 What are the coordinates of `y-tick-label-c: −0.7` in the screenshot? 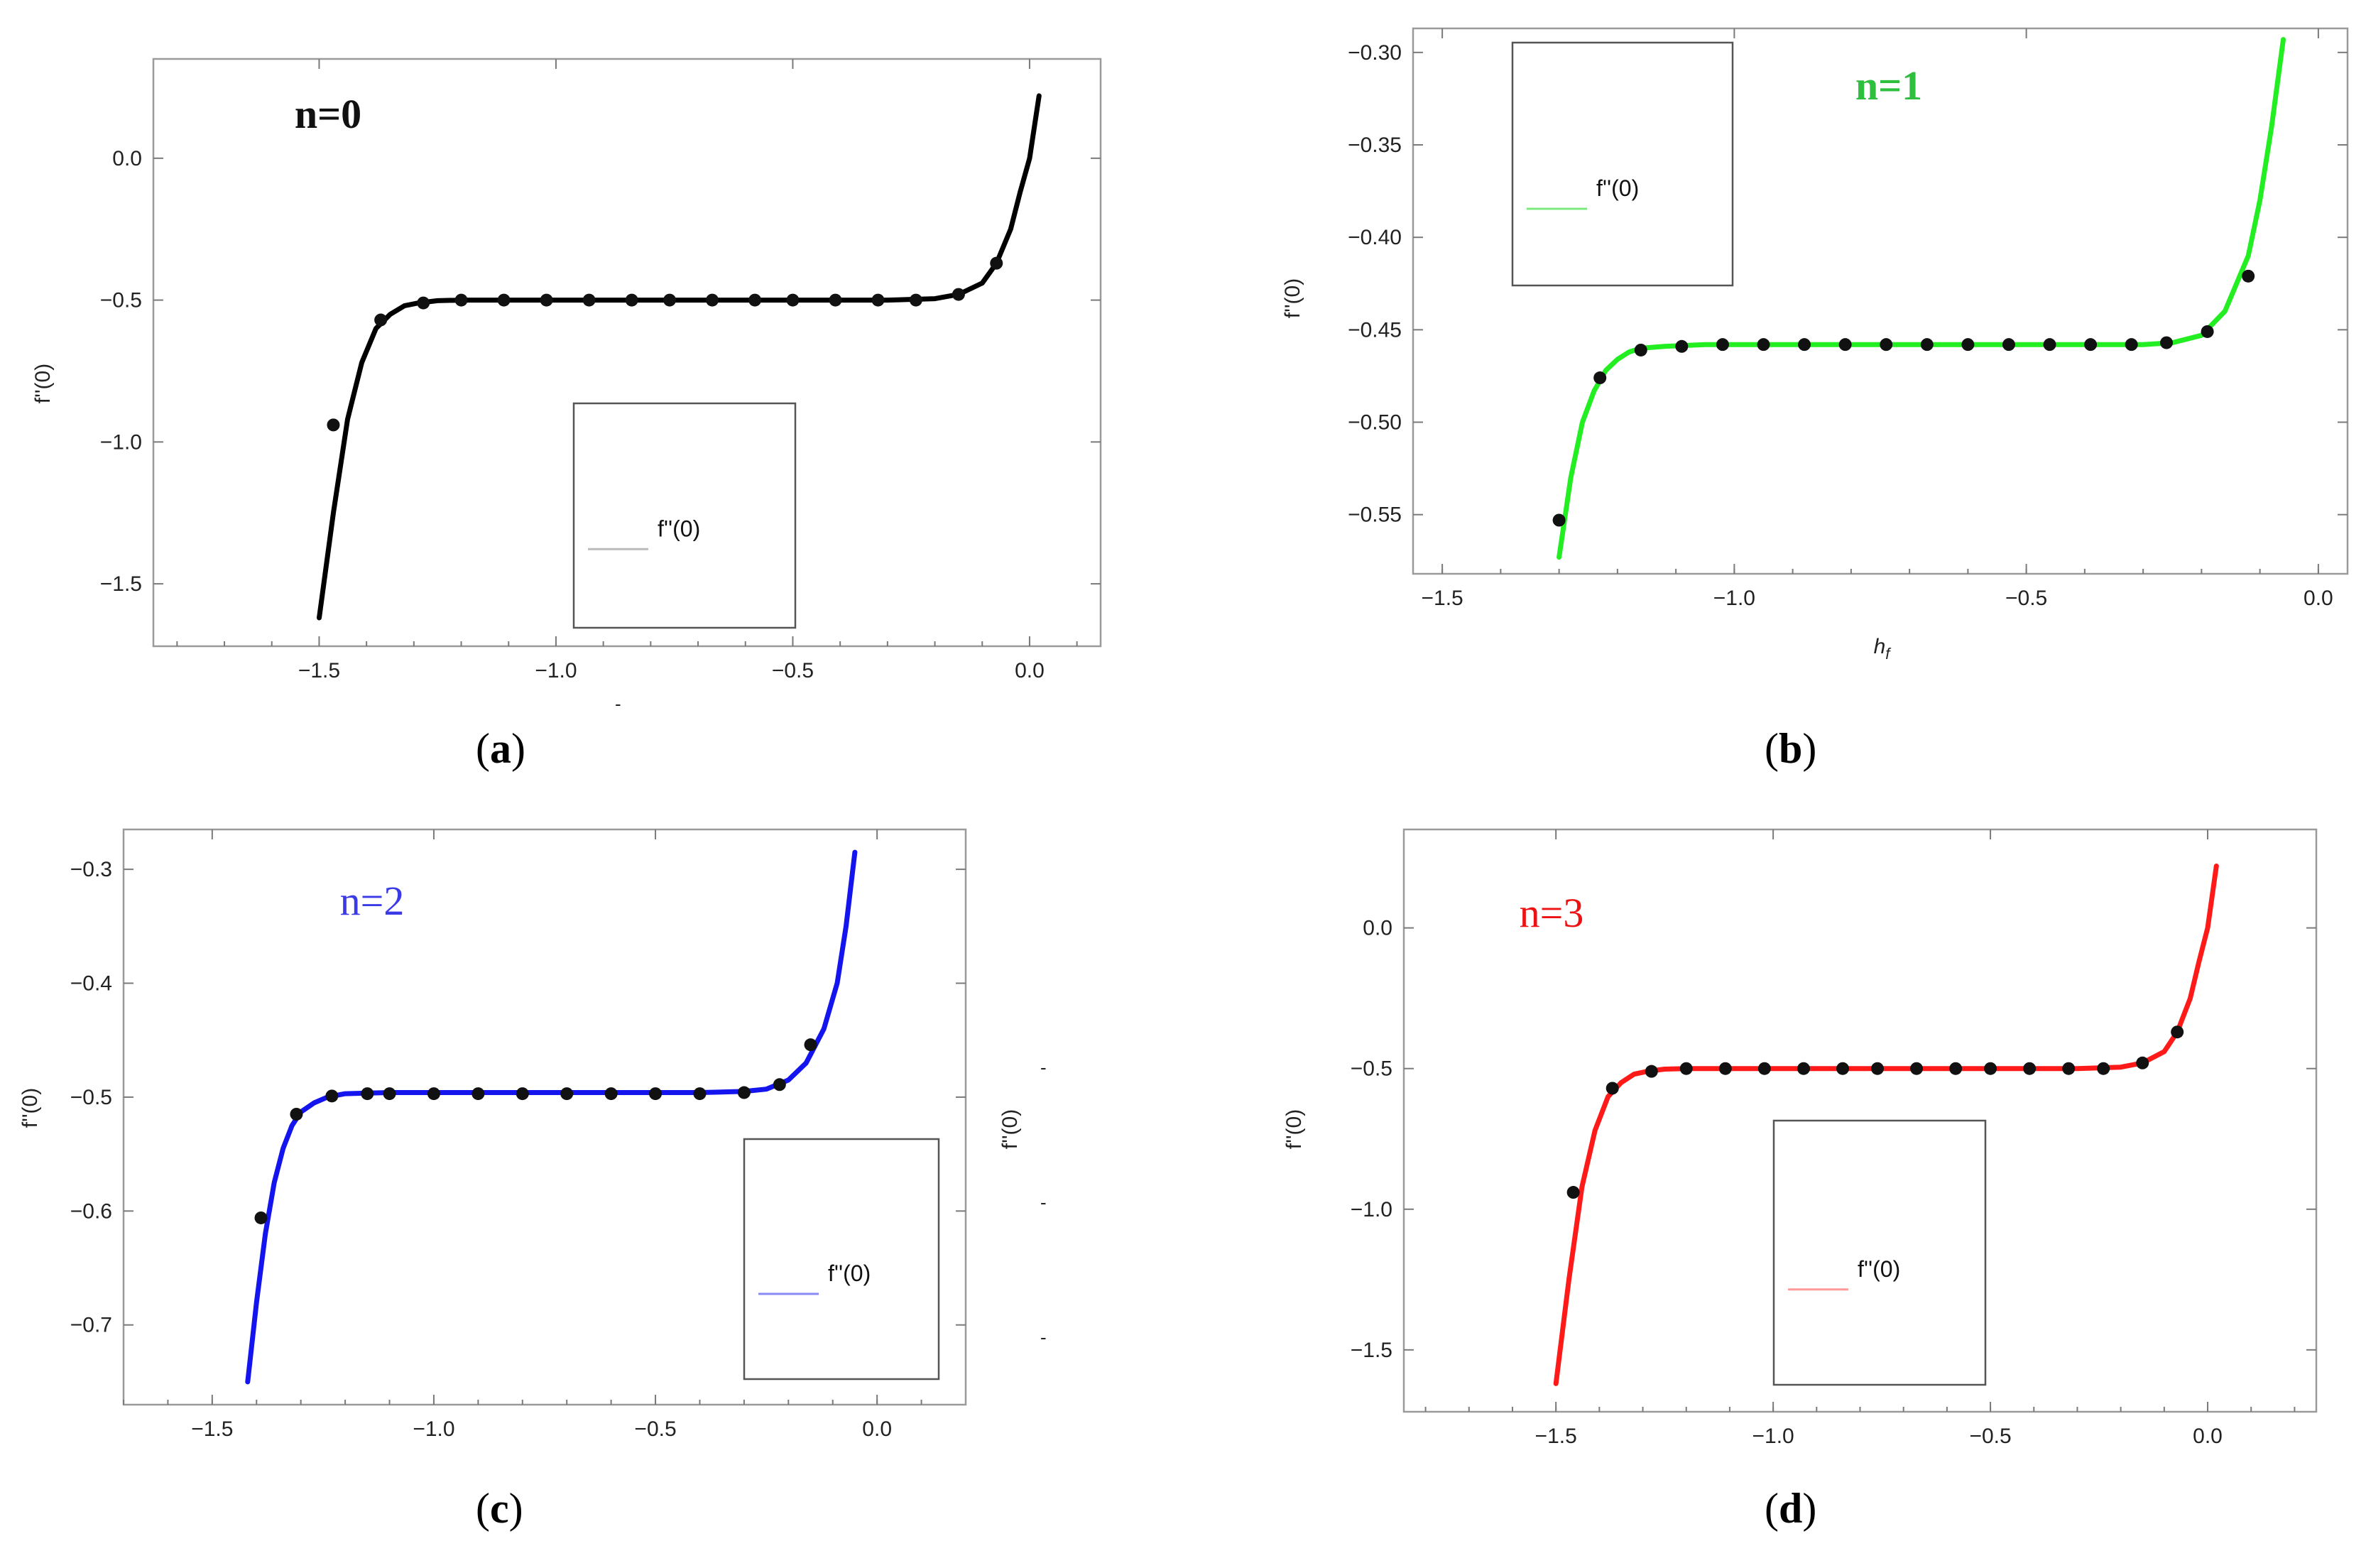 It's located at (91, 1325).